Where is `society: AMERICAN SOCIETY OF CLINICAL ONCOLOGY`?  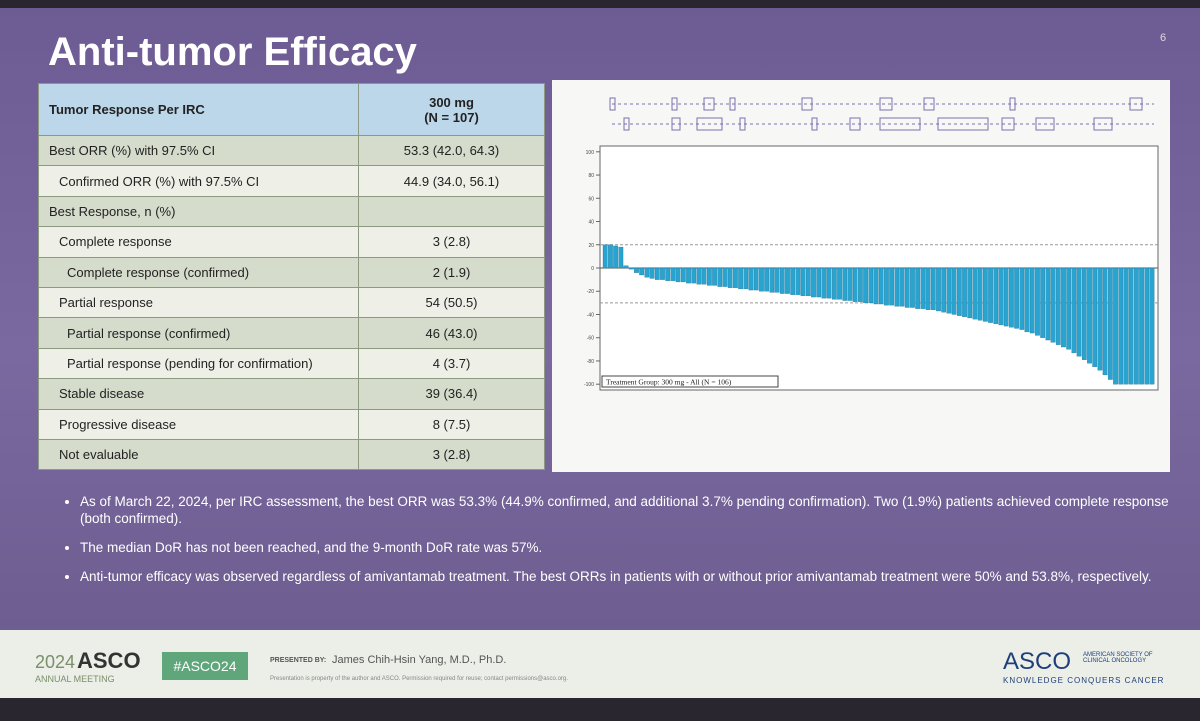 society: AMERICAN SOCIETY OF CLINICAL ONCOLOGY is located at coordinates (1118, 658).